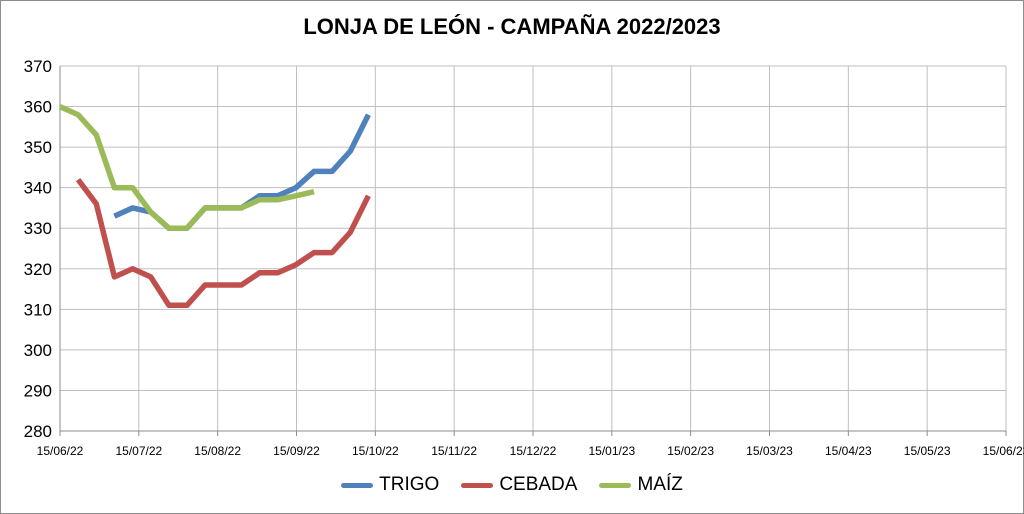 The height and width of the screenshot is (514, 1024). What do you see at coordinates (186, 167) in the screenshot?
I see `series-line-maiz` at bounding box center [186, 167].